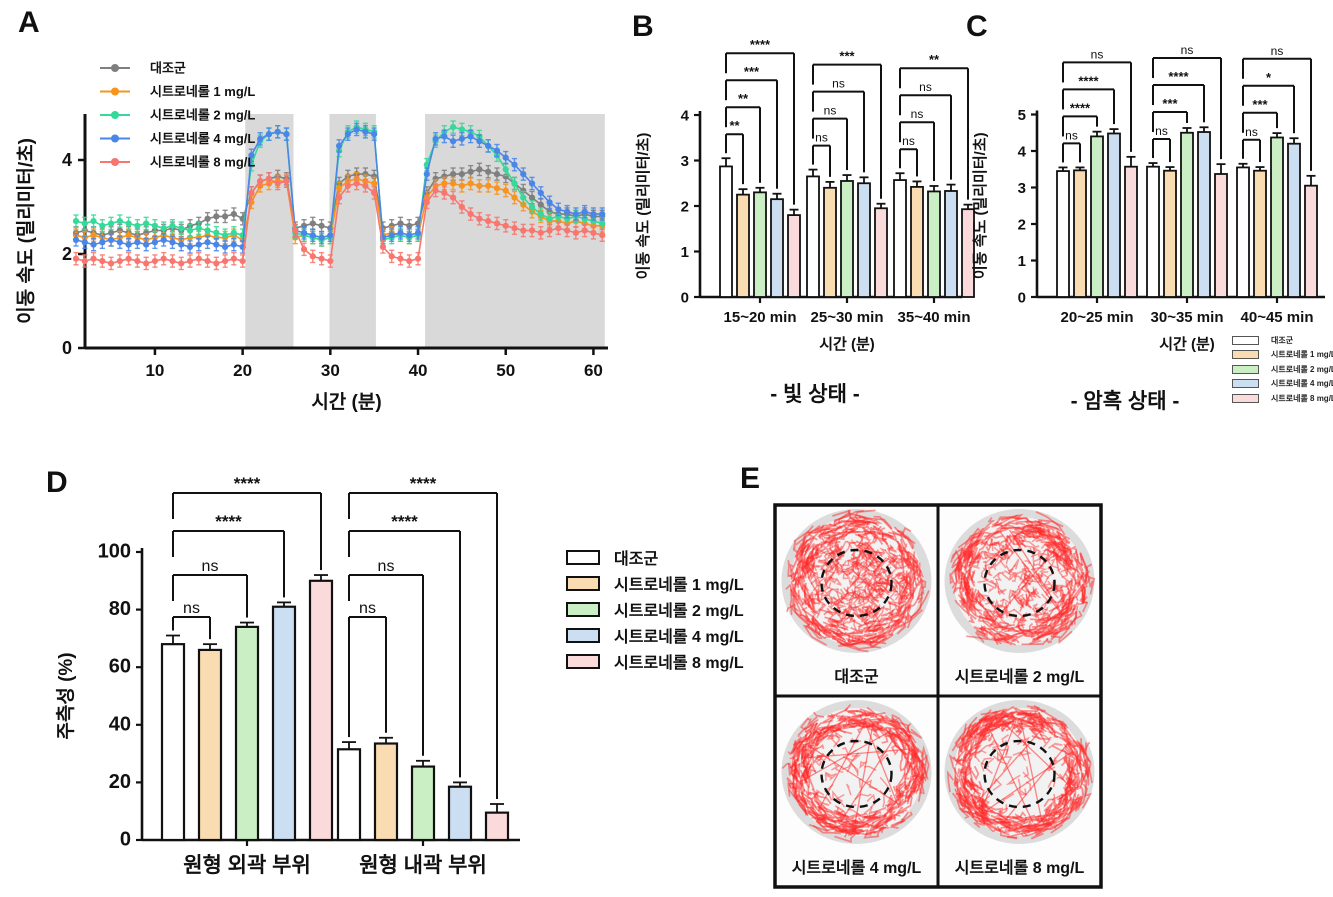 The image size is (1333, 897). Describe the element at coordinates (938, 696) in the screenshot. I see `panel-e-track-images: 대조군 시트로네롤 2 mg/L 시트로네롤 4 mg/L 시트로네롤 8 mg/L` at that location.